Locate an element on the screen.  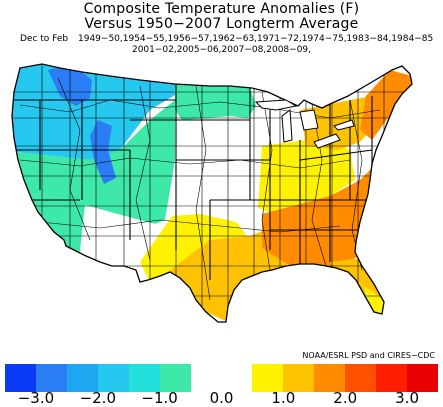
great-lakes is located at coordinates (304, 124).